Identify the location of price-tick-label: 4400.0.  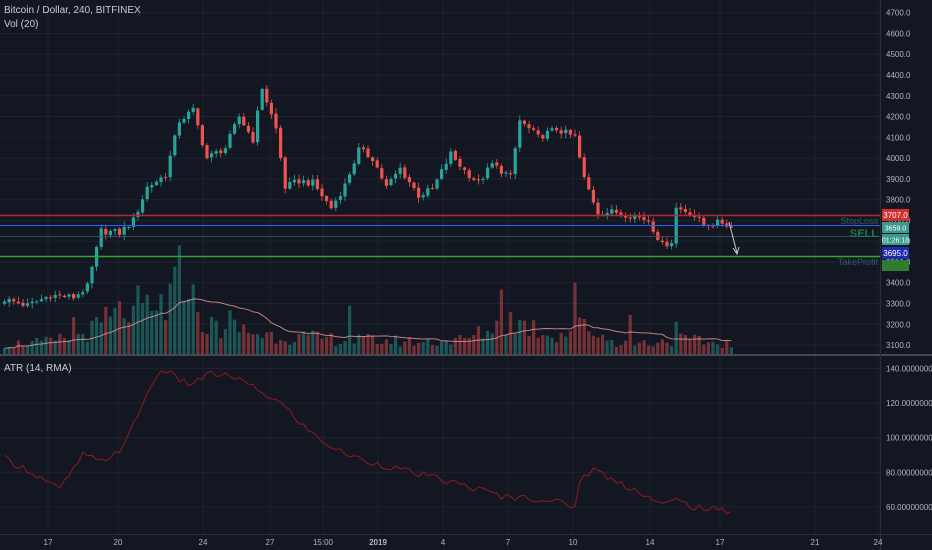
(898, 75).